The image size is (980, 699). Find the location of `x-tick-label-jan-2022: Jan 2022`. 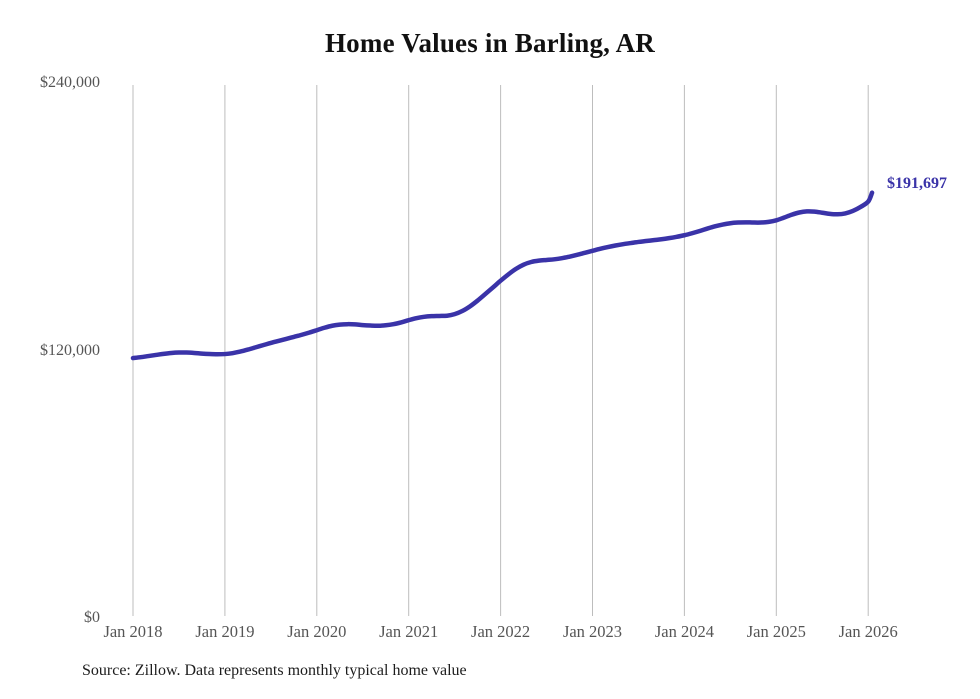

x-tick-label-jan-2022: Jan 2022 is located at coordinates (501, 631).